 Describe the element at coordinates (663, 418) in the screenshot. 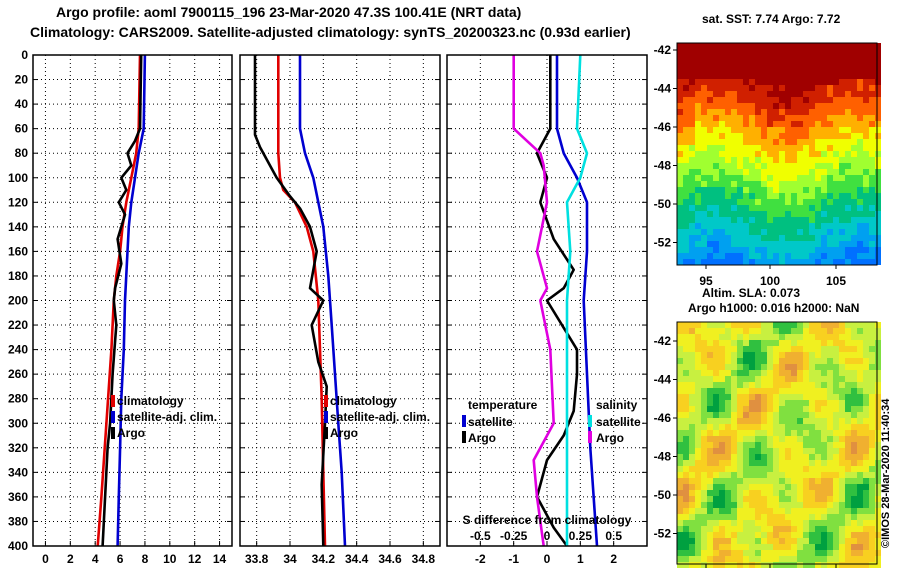

I see `sla-lat-label: -46` at that location.